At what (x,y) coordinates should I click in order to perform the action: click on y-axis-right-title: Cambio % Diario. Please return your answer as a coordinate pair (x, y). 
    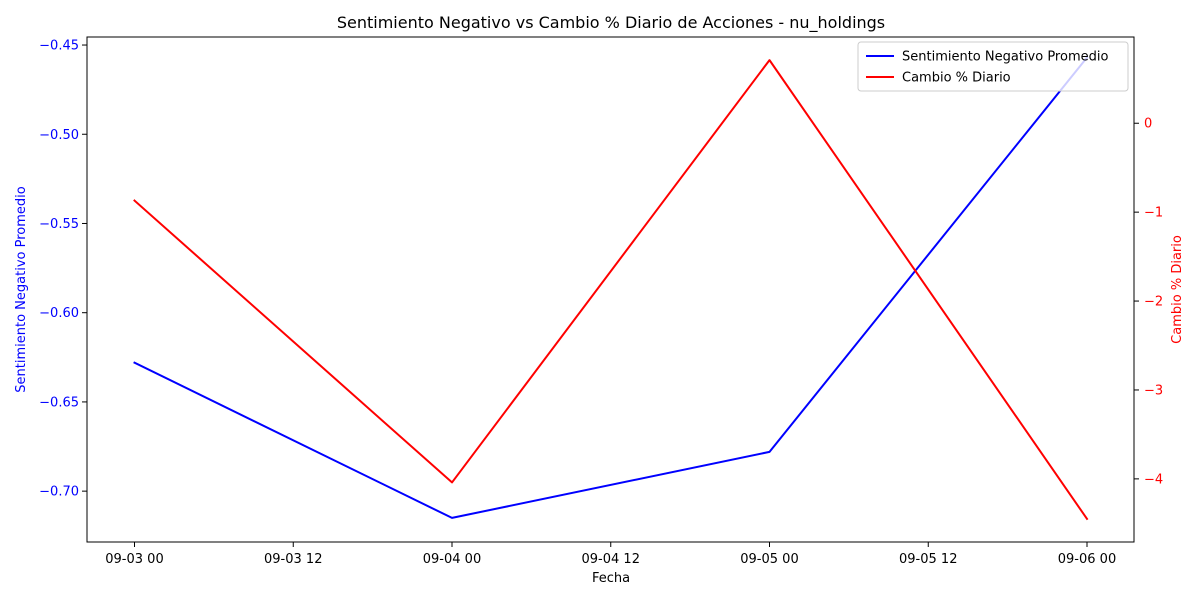
    Looking at the image, I should click on (1177, 289).